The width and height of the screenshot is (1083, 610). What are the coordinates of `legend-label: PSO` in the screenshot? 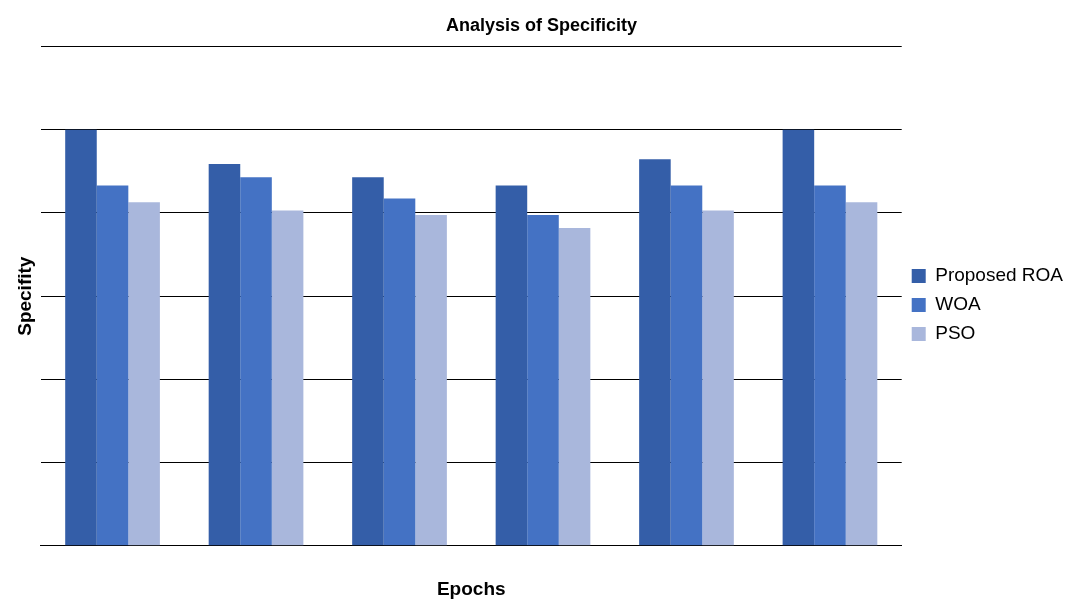 It's located at (955, 333).